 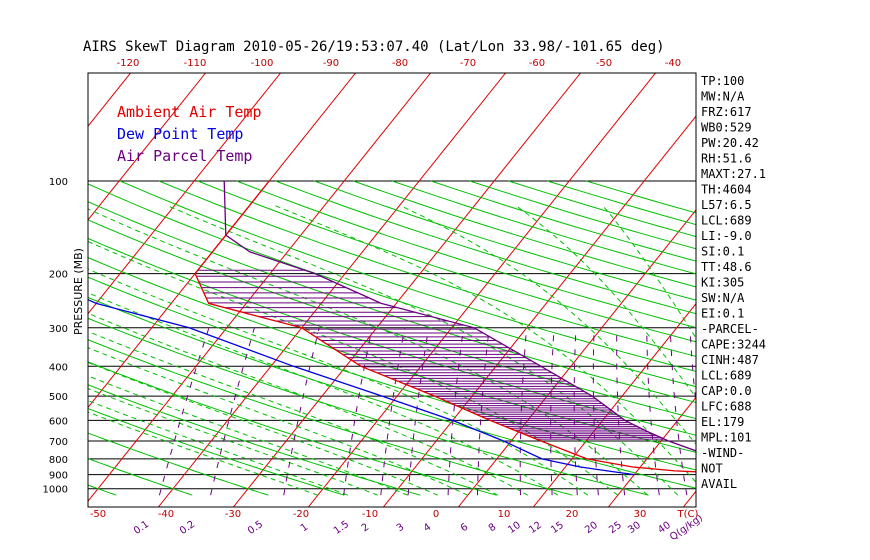 What do you see at coordinates (305, 528) in the screenshot?
I see `mixing-ratio-label: 1` at bounding box center [305, 528].